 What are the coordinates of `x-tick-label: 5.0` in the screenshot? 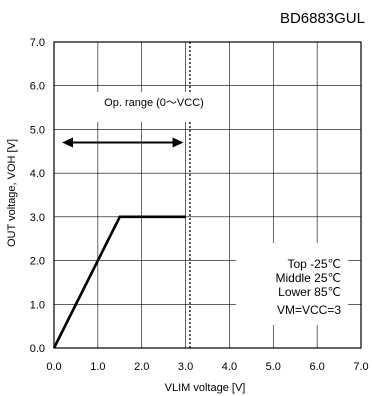 It's located at (273, 367).